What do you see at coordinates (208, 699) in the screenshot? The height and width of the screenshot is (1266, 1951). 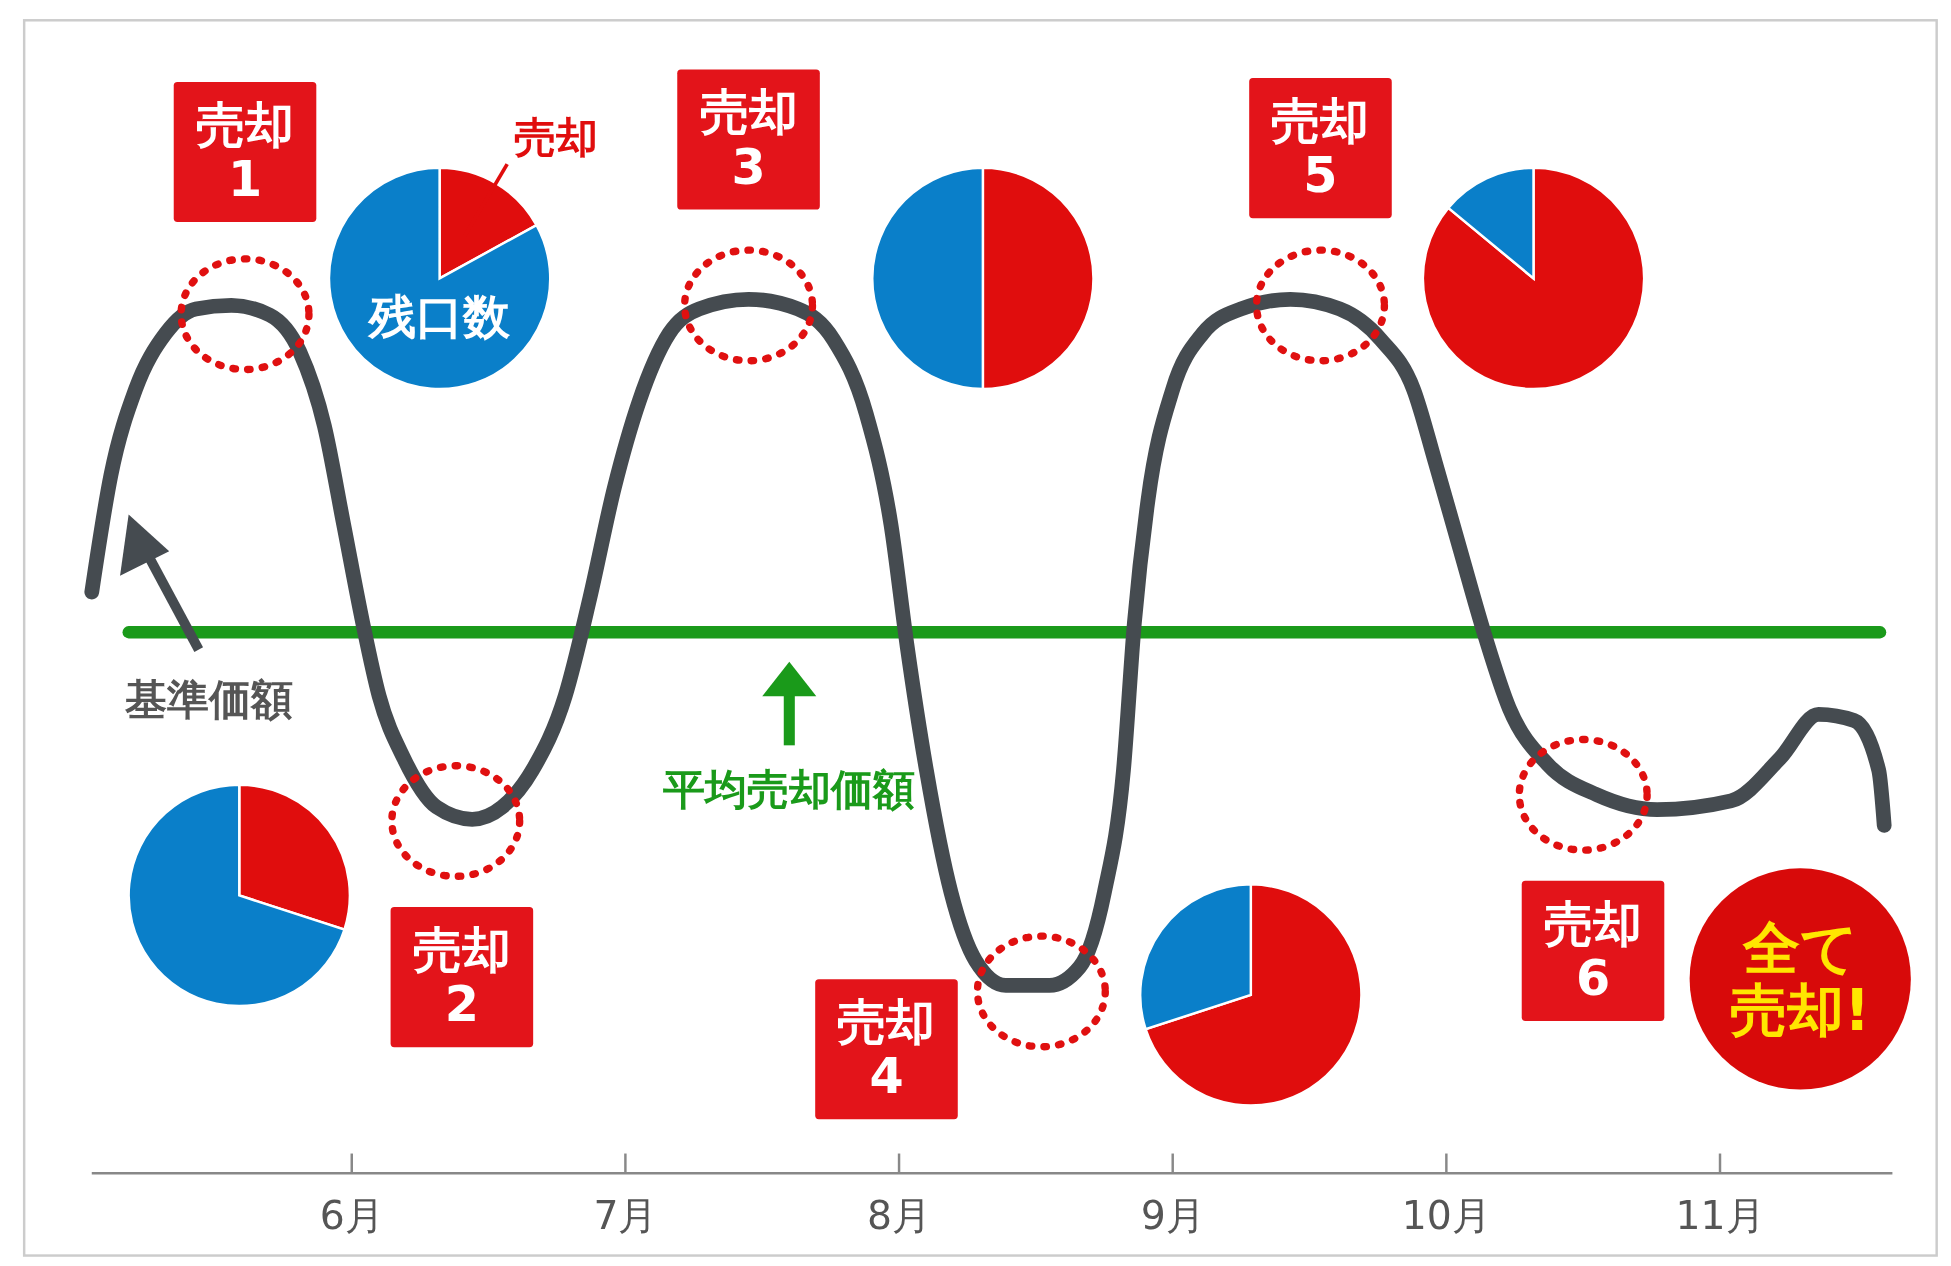 I see `annotation: 基準価額` at bounding box center [208, 699].